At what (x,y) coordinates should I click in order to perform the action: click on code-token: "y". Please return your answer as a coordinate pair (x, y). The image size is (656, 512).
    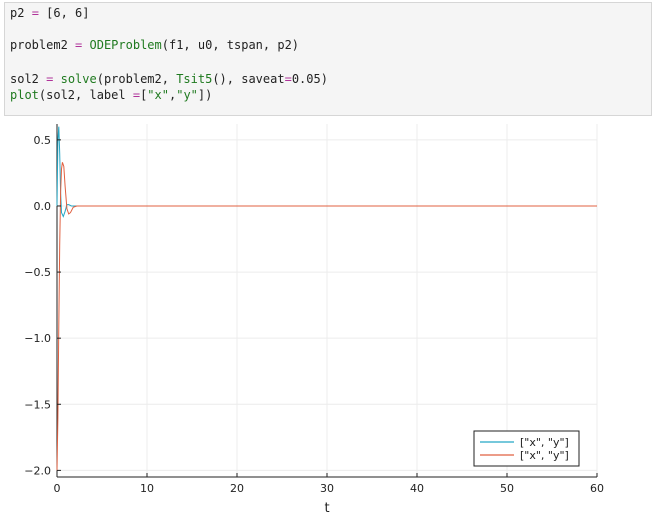
    Looking at the image, I should click on (187, 95).